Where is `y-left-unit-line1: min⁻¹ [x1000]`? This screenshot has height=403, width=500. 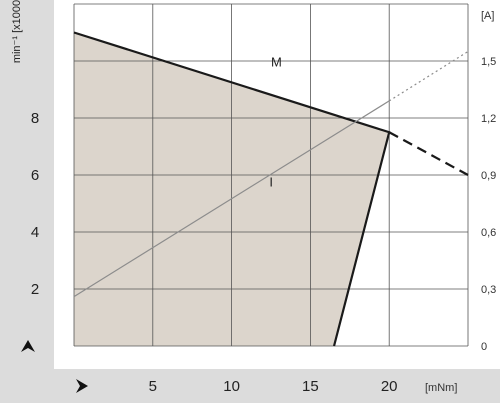
y-left-unit-line1: min⁻¹ [x1000] is located at coordinates (17, 31).